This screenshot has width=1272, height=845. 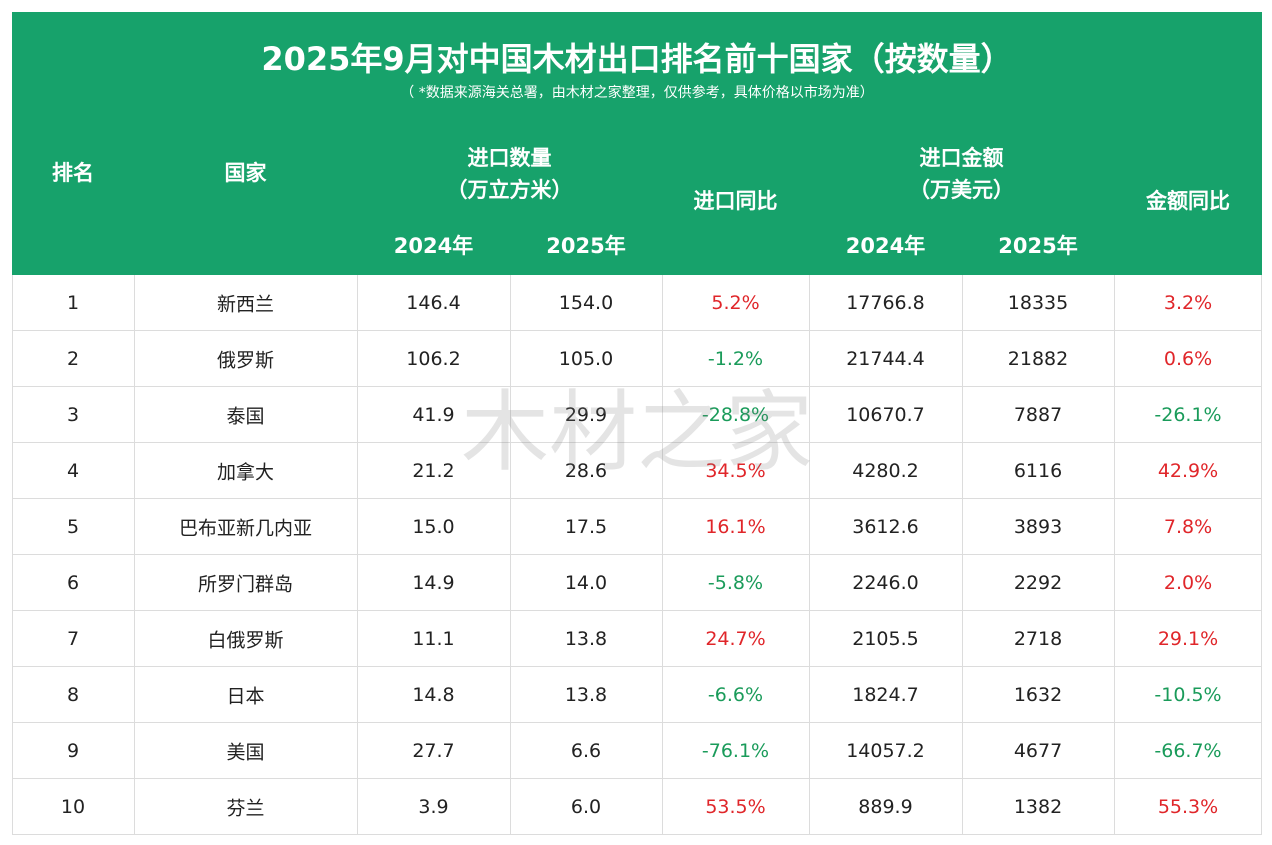 I want to click on cell: -1.2%, so click(x=735, y=359).